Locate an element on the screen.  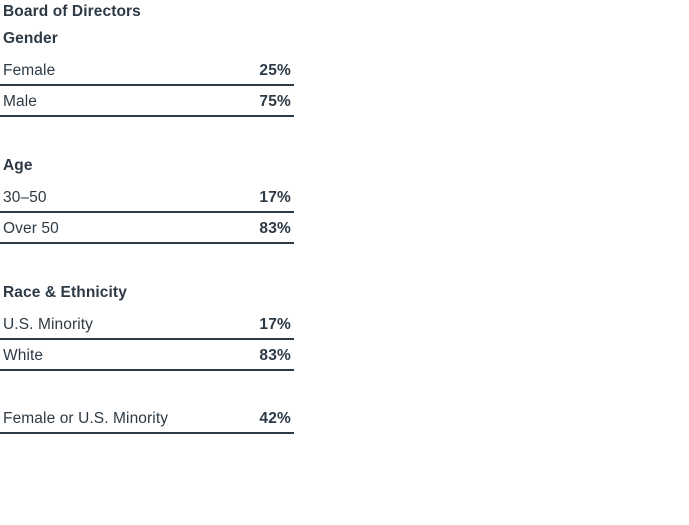
table-row: U.S. Minority 17% is located at coordinates (147, 324).